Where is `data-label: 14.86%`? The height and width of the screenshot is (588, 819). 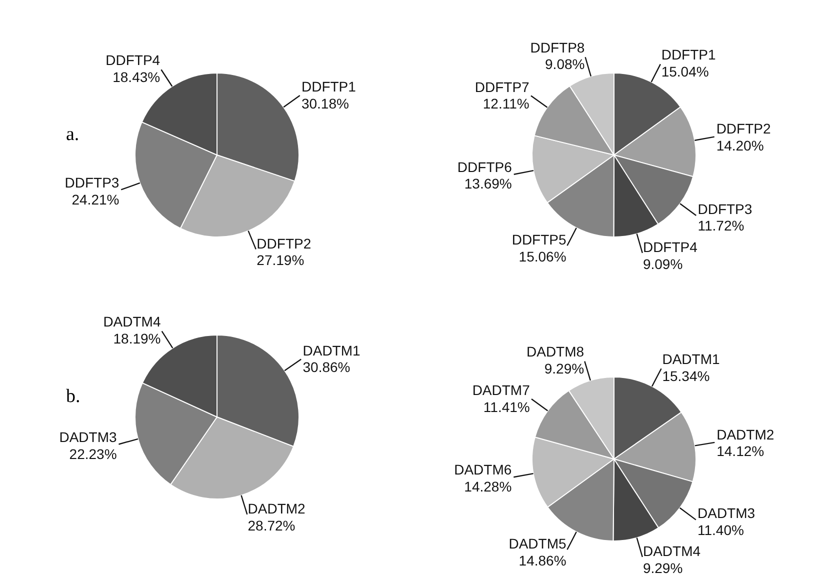
data-label: 14.86% is located at coordinates (542, 560).